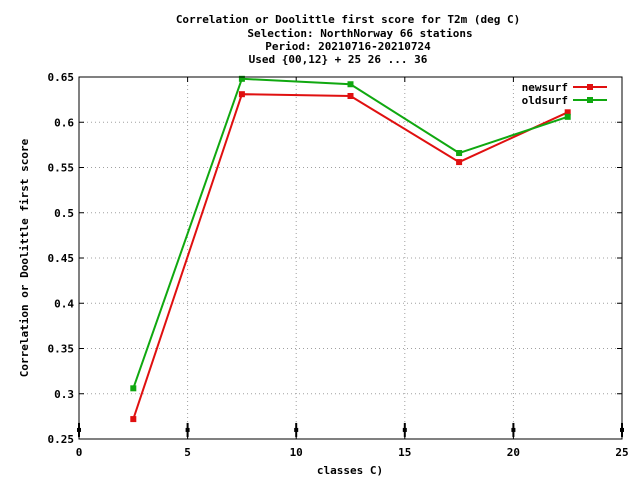  Describe the element at coordinates (187, 452) in the screenshot. I see `x-tick-label: 5` at that location.